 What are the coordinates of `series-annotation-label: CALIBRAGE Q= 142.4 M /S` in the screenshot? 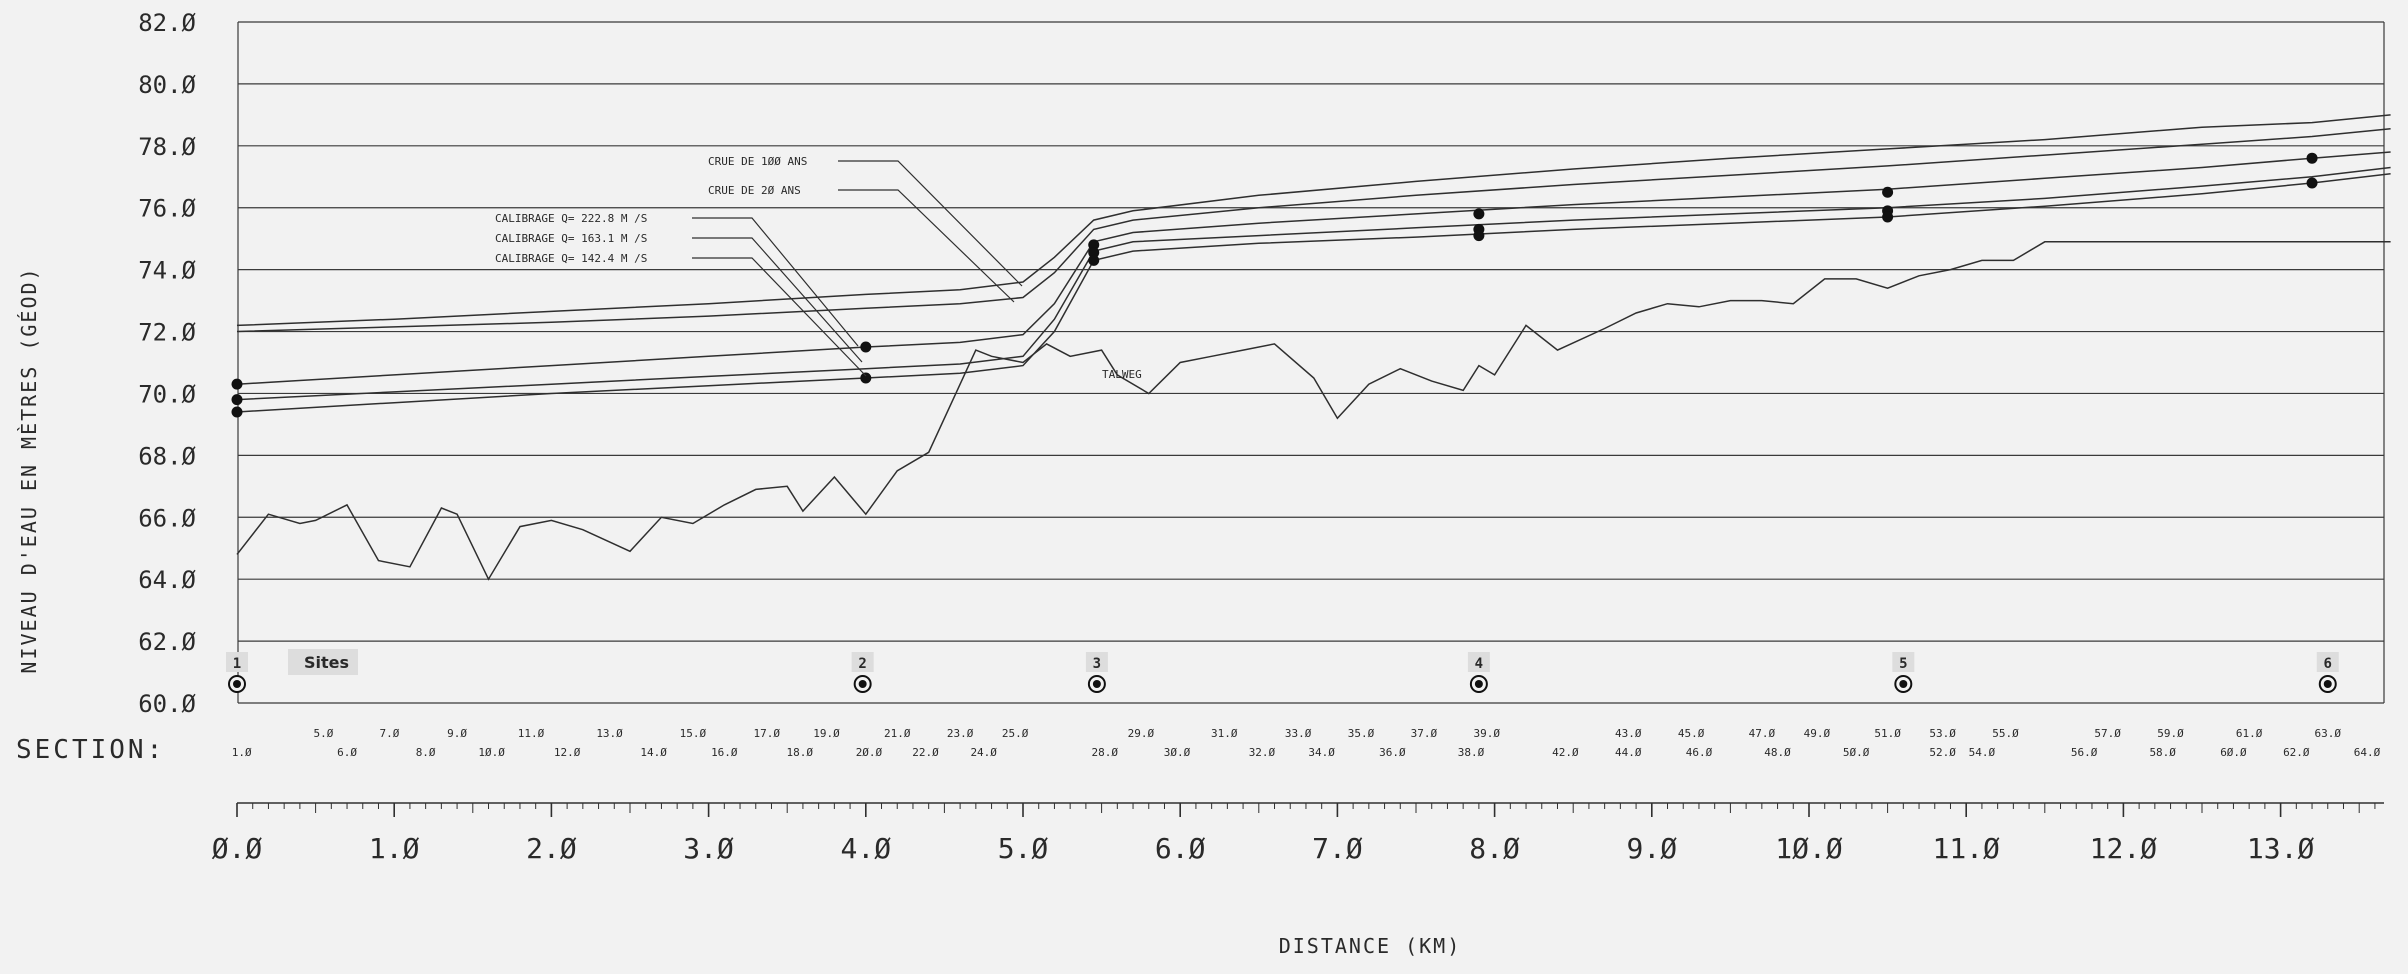 It's located at (571, 258).